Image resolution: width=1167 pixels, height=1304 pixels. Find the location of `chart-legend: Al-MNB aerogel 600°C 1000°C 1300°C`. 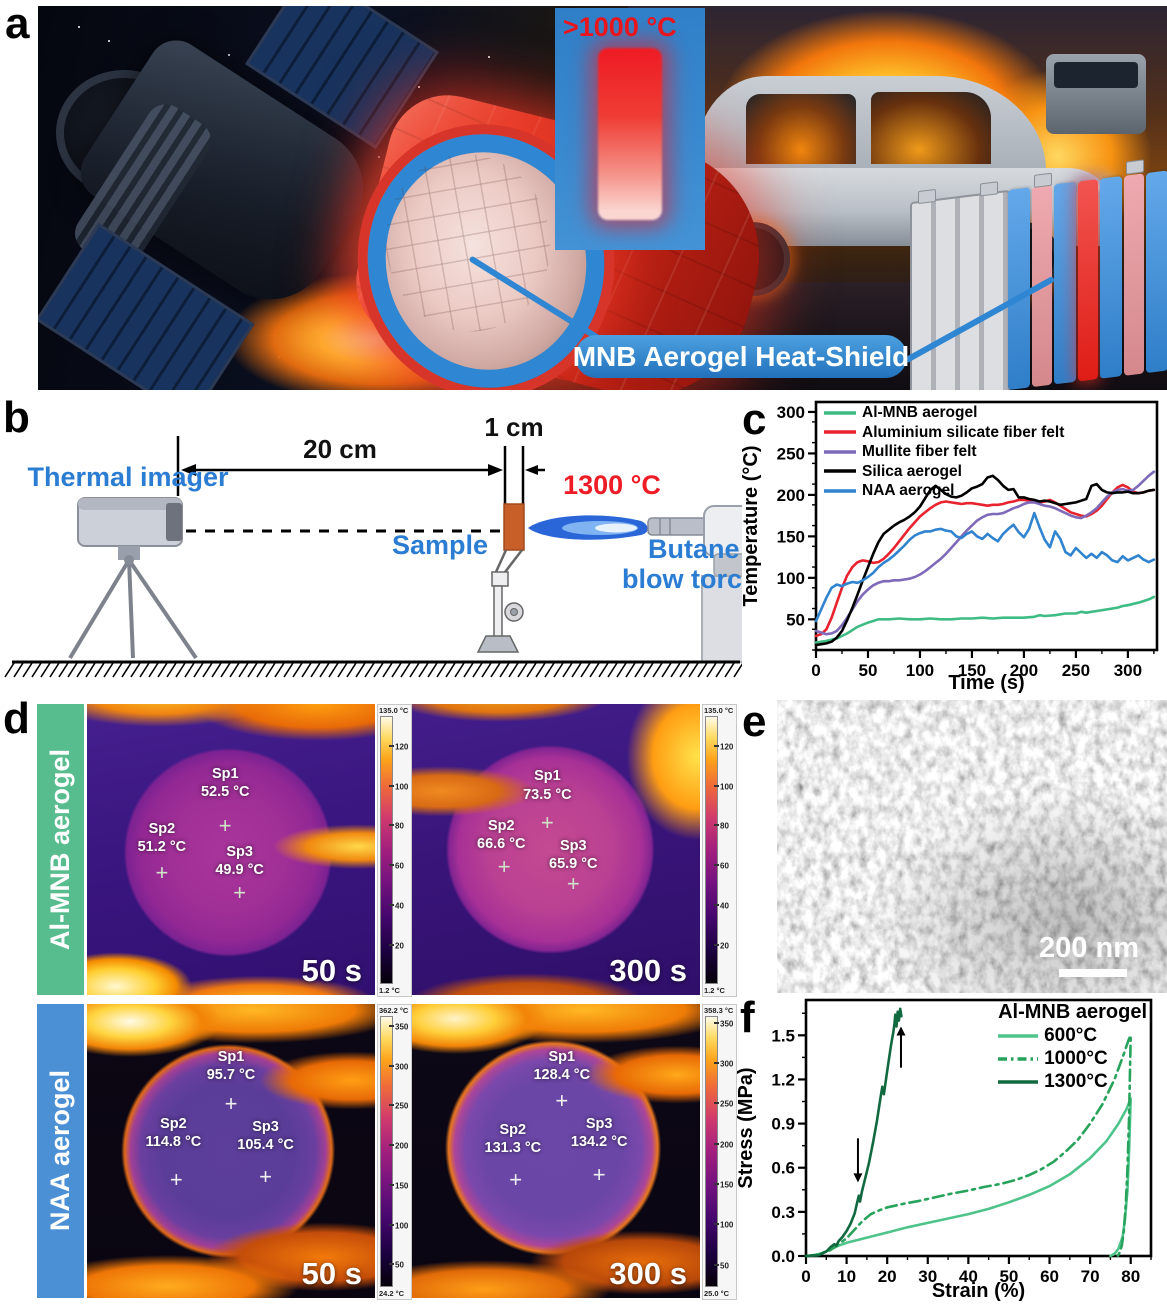

chart-legend: Al-MNB aerogel 600°C 1000°C 1300°C is located at coordinates (1072, 1048).